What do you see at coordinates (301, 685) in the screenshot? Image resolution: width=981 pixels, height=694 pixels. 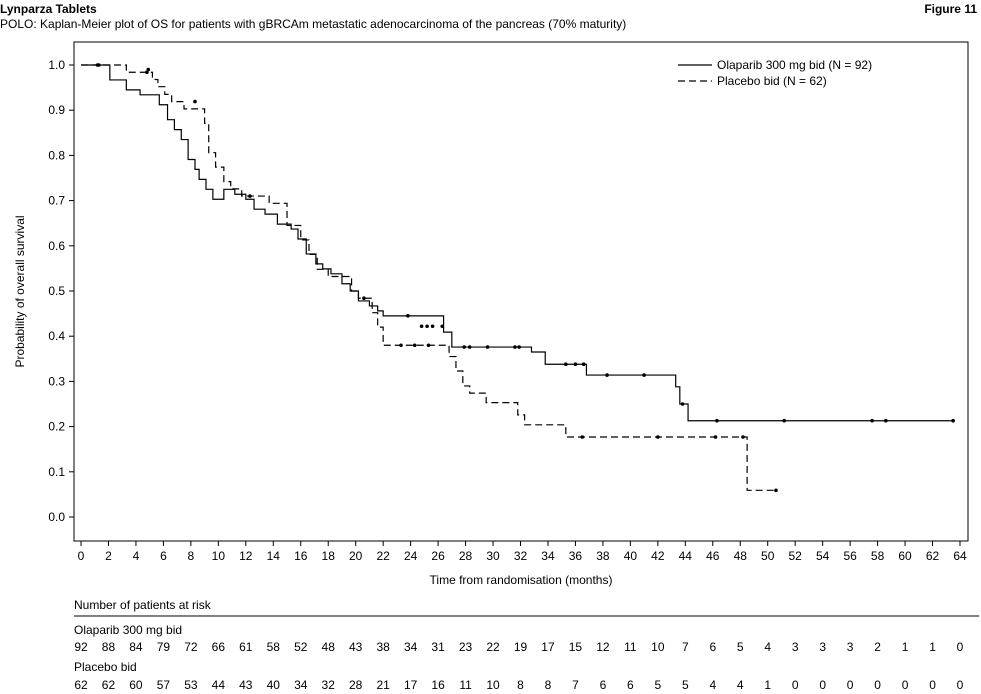 I see `risk-count: 34` at bounding box center [301, 685].